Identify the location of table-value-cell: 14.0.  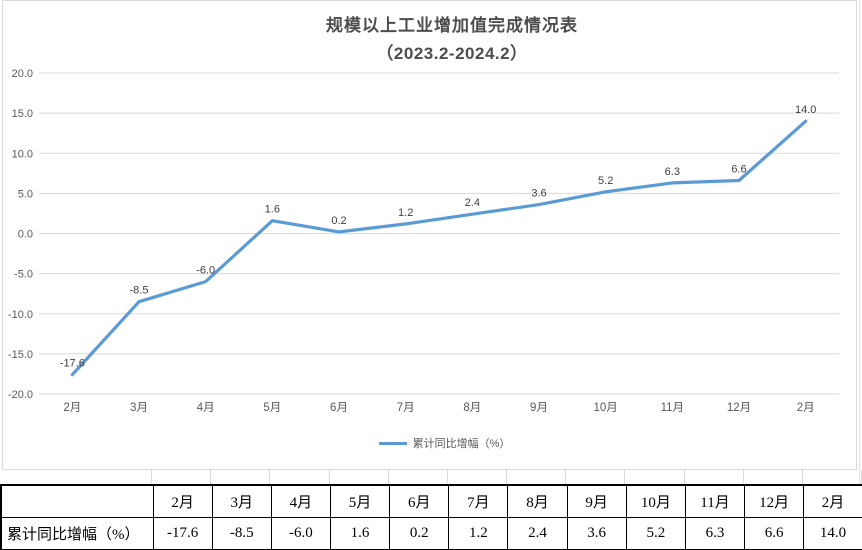
(832, 533).